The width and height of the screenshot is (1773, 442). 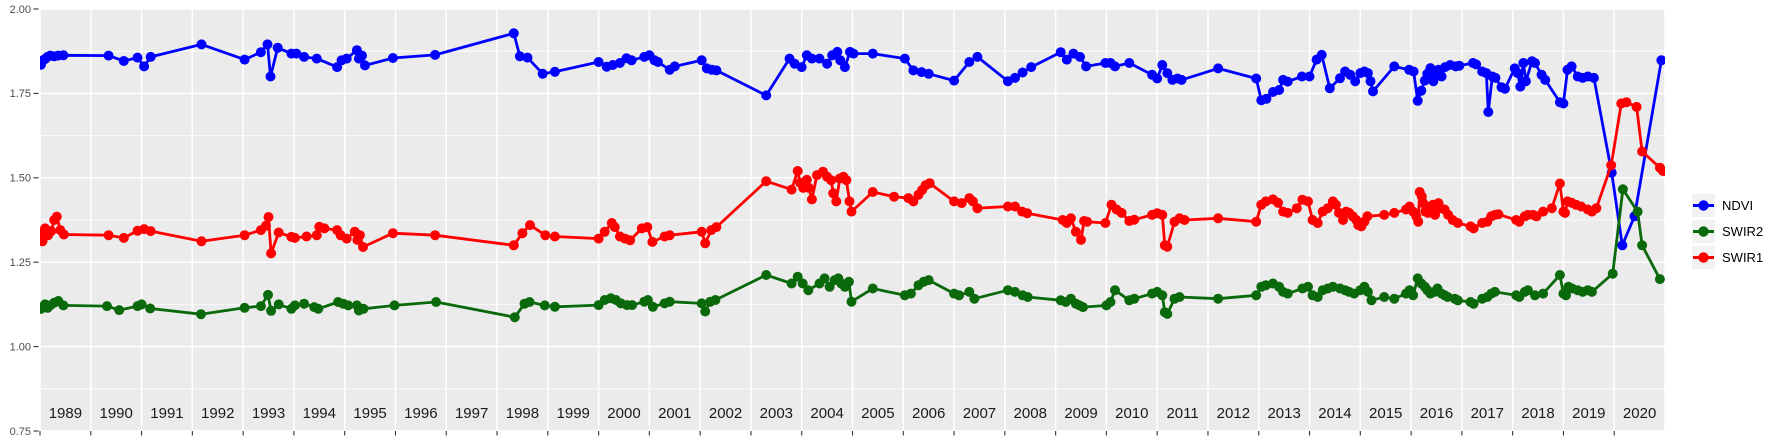 I want to click on legend-item-ndvi: NDVI, so click(x=1727, y=205).